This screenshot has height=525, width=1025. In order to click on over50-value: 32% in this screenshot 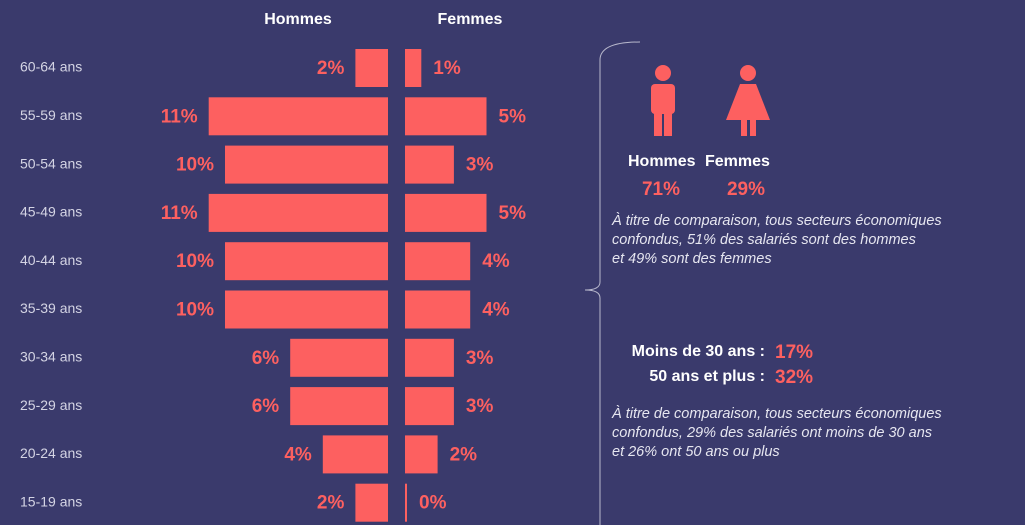, I will do `click(794, 377)`.